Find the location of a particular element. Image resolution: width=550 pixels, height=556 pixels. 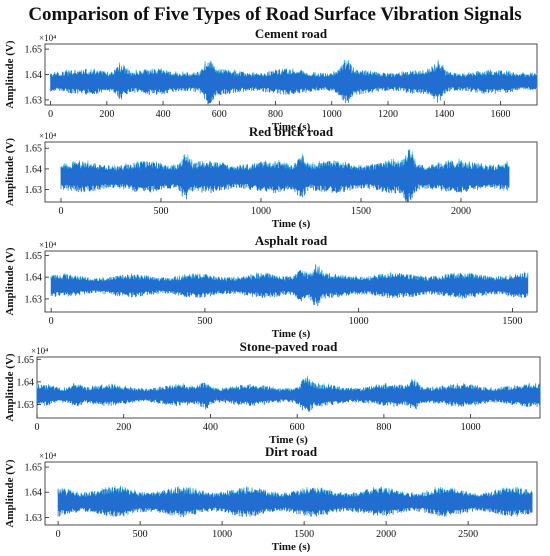

subplot-title: Red brick road is located at coordinates (291, 131).